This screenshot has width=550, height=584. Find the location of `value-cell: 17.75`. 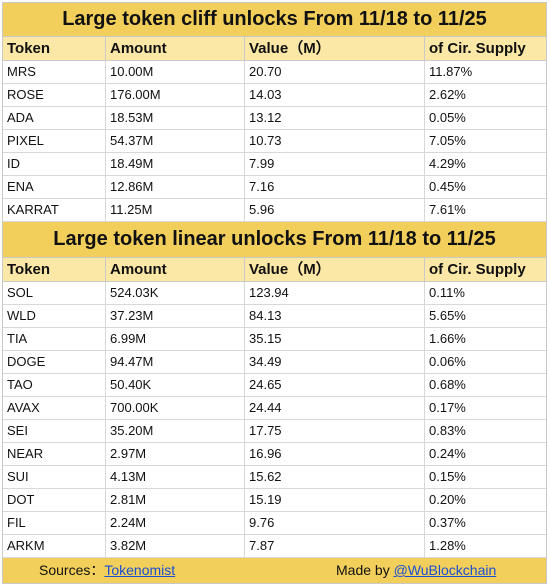

value-cell: 17.75 is located at coordinates (335, 431).